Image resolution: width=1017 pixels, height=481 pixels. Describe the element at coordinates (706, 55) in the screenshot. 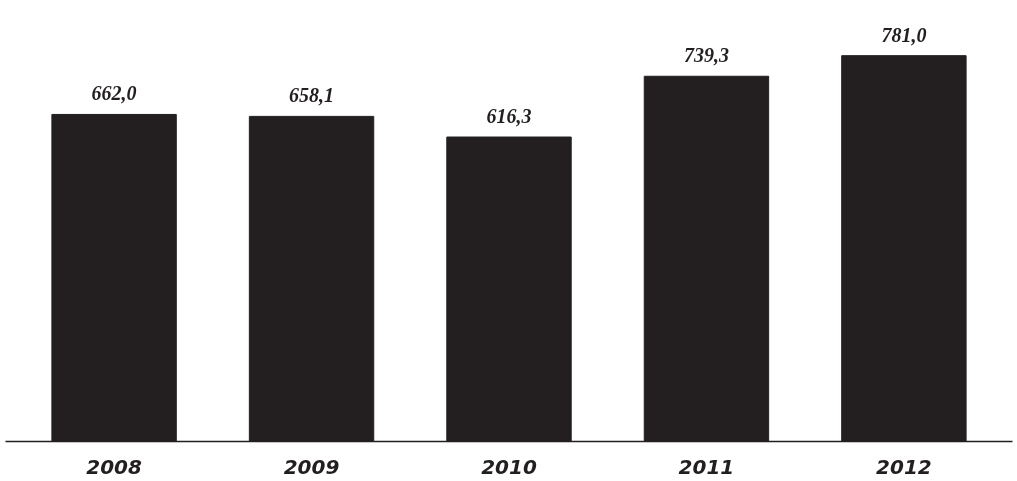

I see `data-label: 739,3` at that location.